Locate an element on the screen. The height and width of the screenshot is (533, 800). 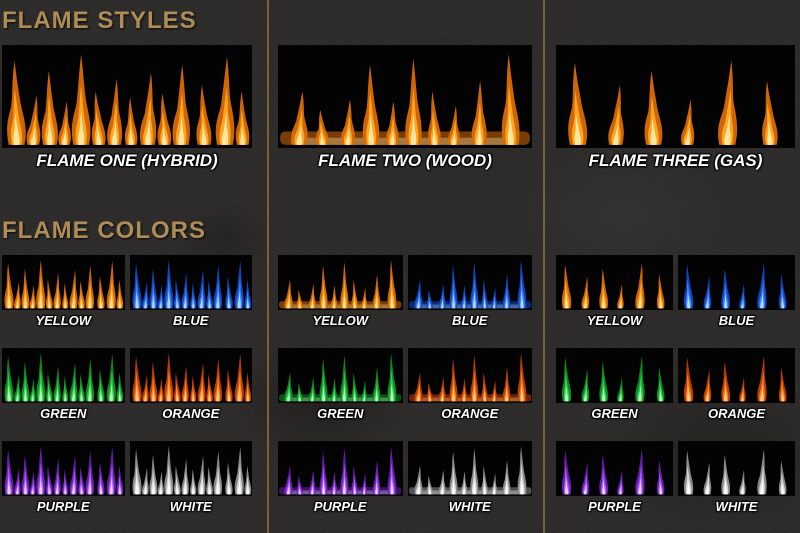
flame-three-image is located at coordinates (675, 96).